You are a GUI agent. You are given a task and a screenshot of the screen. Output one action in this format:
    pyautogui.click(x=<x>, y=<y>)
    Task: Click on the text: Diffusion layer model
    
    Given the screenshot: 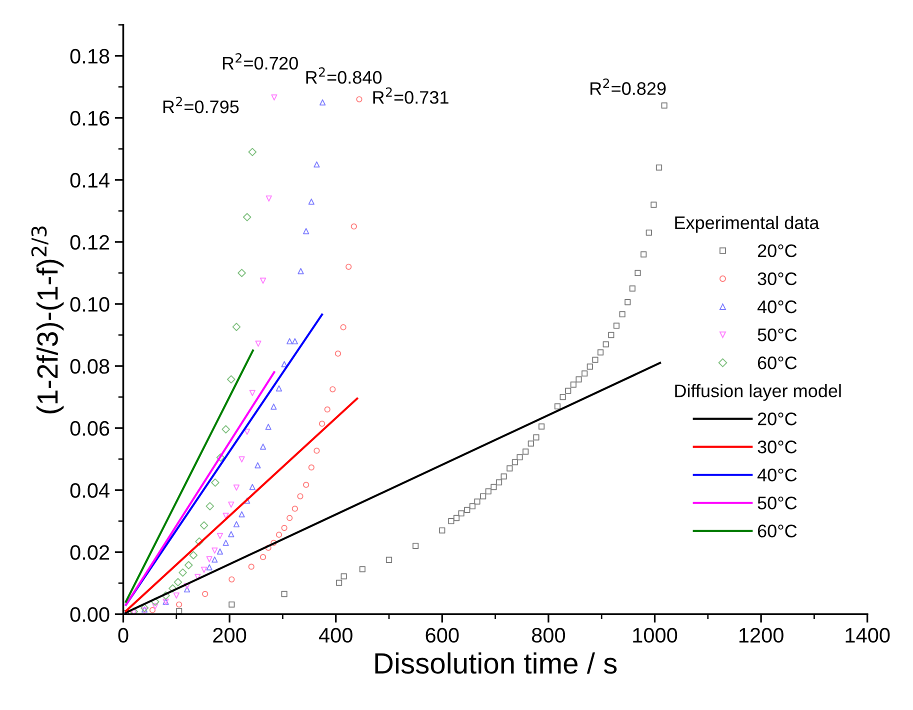 What is the action you would take?
    pyautogui.click(x=758, y=392)
    